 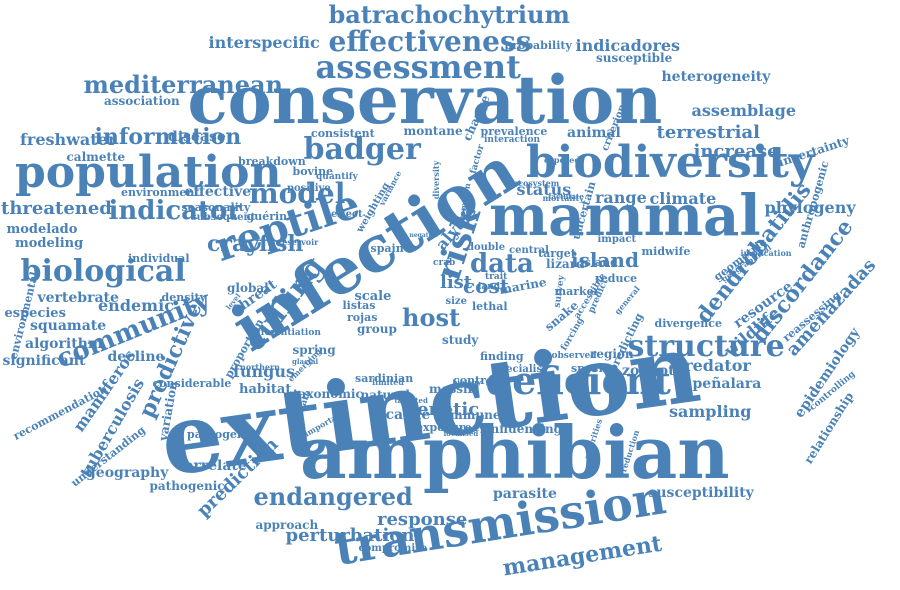 What do you see at coordinates (538, 45) in the screenshot?
I see `cloud-word: probability` at bounding box center [538, 45].